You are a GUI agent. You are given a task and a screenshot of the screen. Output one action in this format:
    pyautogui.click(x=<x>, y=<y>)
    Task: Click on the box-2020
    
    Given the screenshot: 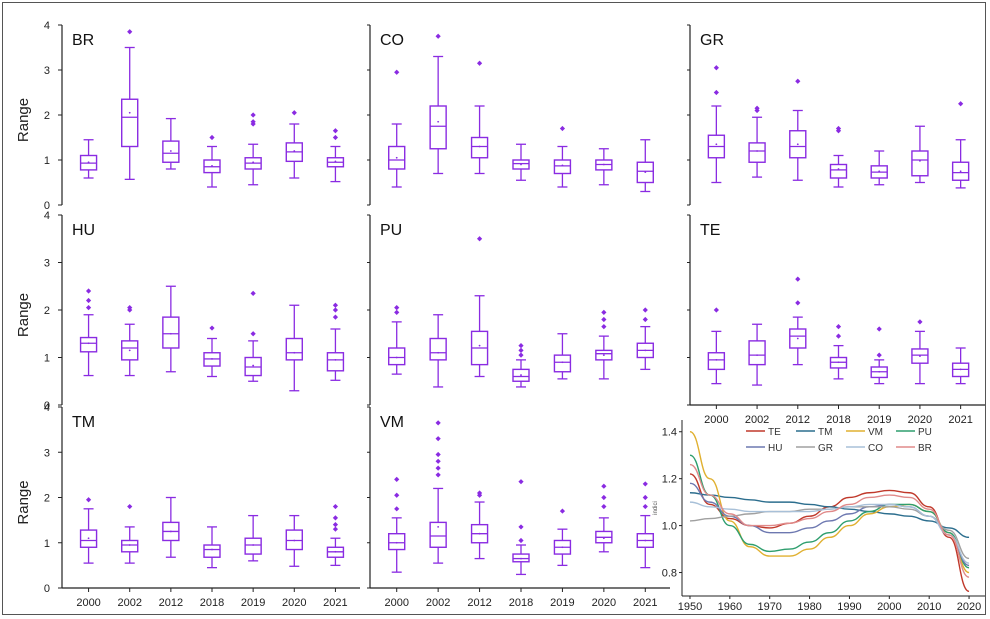 What is the action you would take?
    pyautogui.click(x=294, y=540)
    